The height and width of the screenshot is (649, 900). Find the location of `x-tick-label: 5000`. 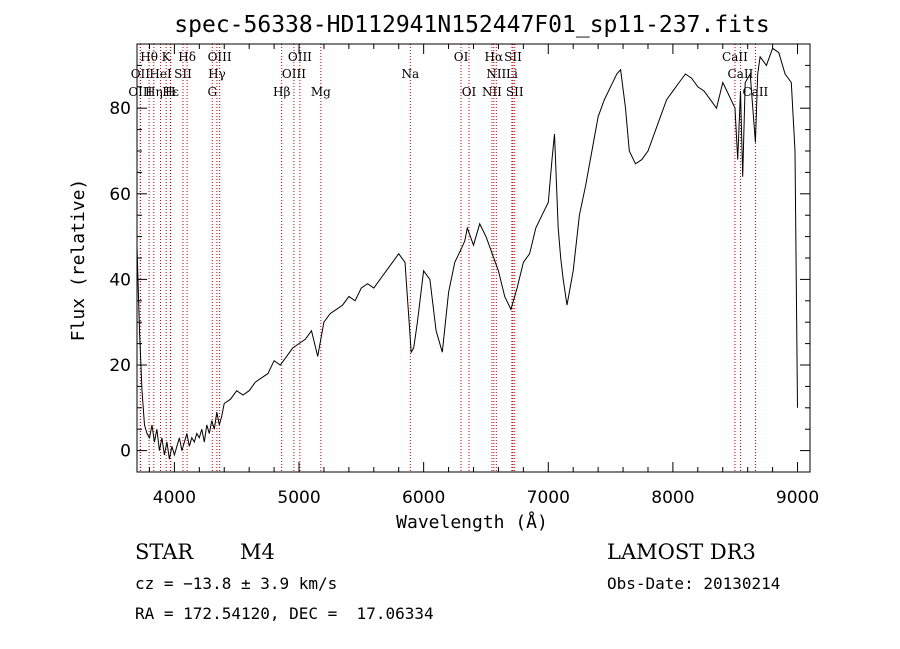

x-tick-label: 5000 is located at coordinates (298, 498).